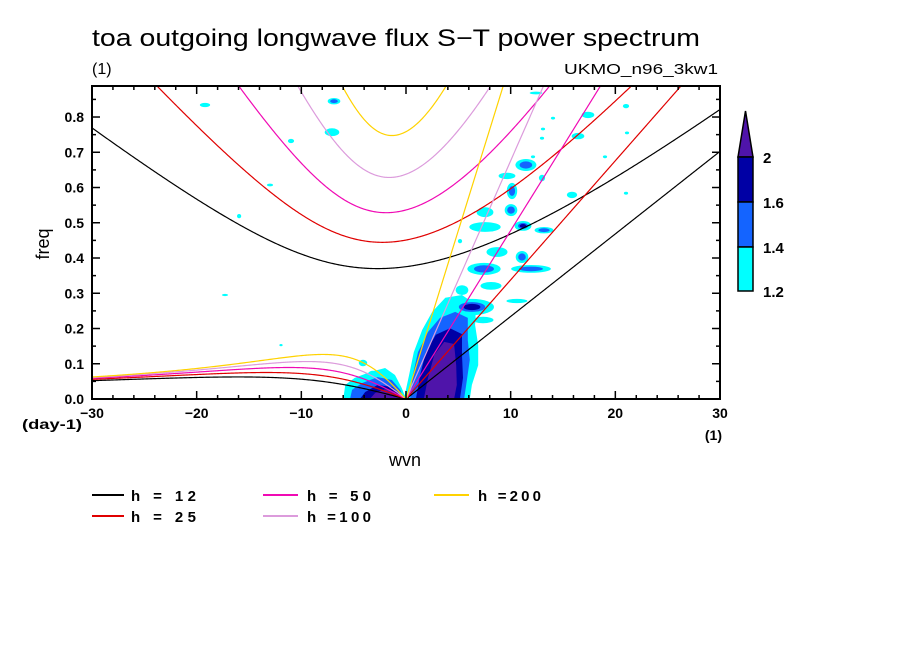 The width and height of the screenshot is (904, 654). I want to click on colorbar: 2 1.6 1.4 1.2, so click(761, 205).